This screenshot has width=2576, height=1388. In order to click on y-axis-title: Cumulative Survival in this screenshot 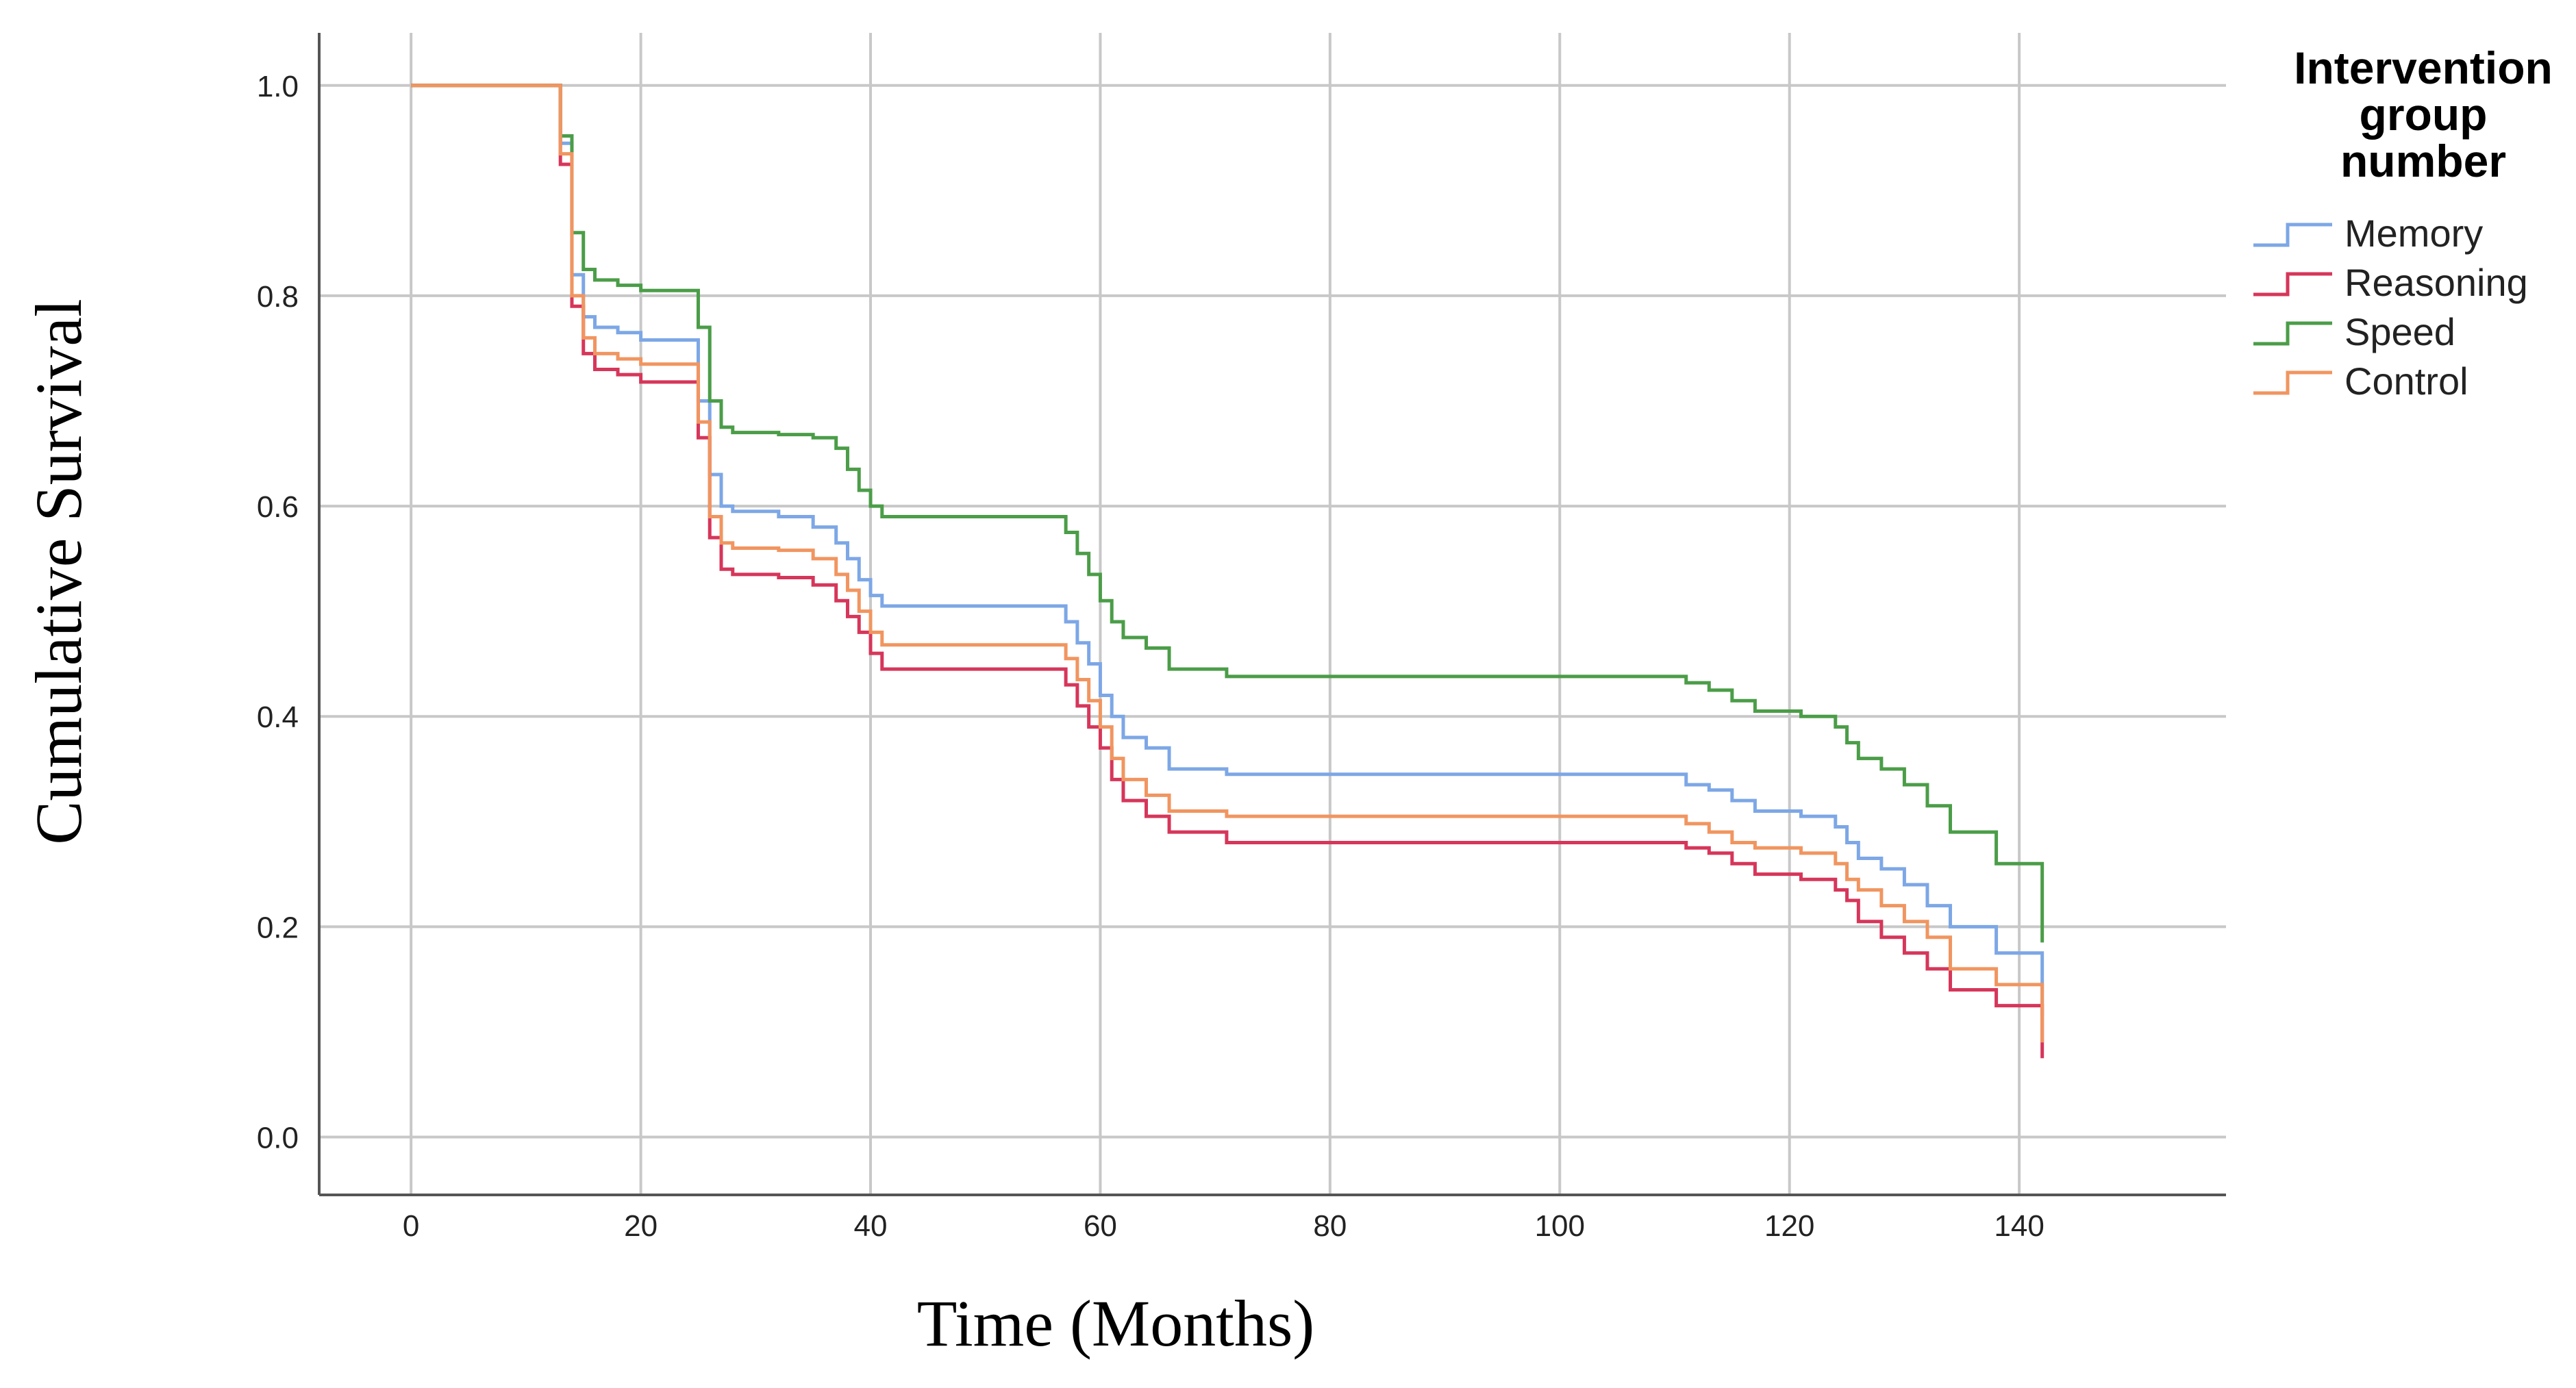, I will do `click(59, 571)`.